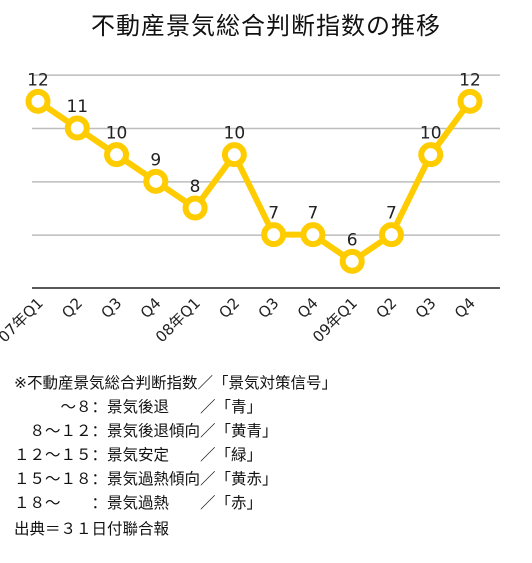  I want to click on x-tick-label: 09年Q1, so click(335, 320).